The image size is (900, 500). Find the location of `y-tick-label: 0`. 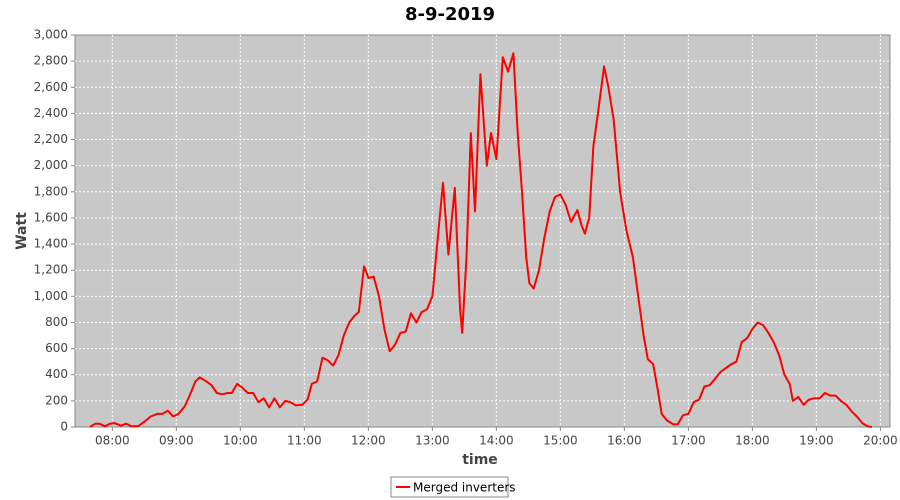

y-tick-label: 0 is located at coordinates (64, 427).